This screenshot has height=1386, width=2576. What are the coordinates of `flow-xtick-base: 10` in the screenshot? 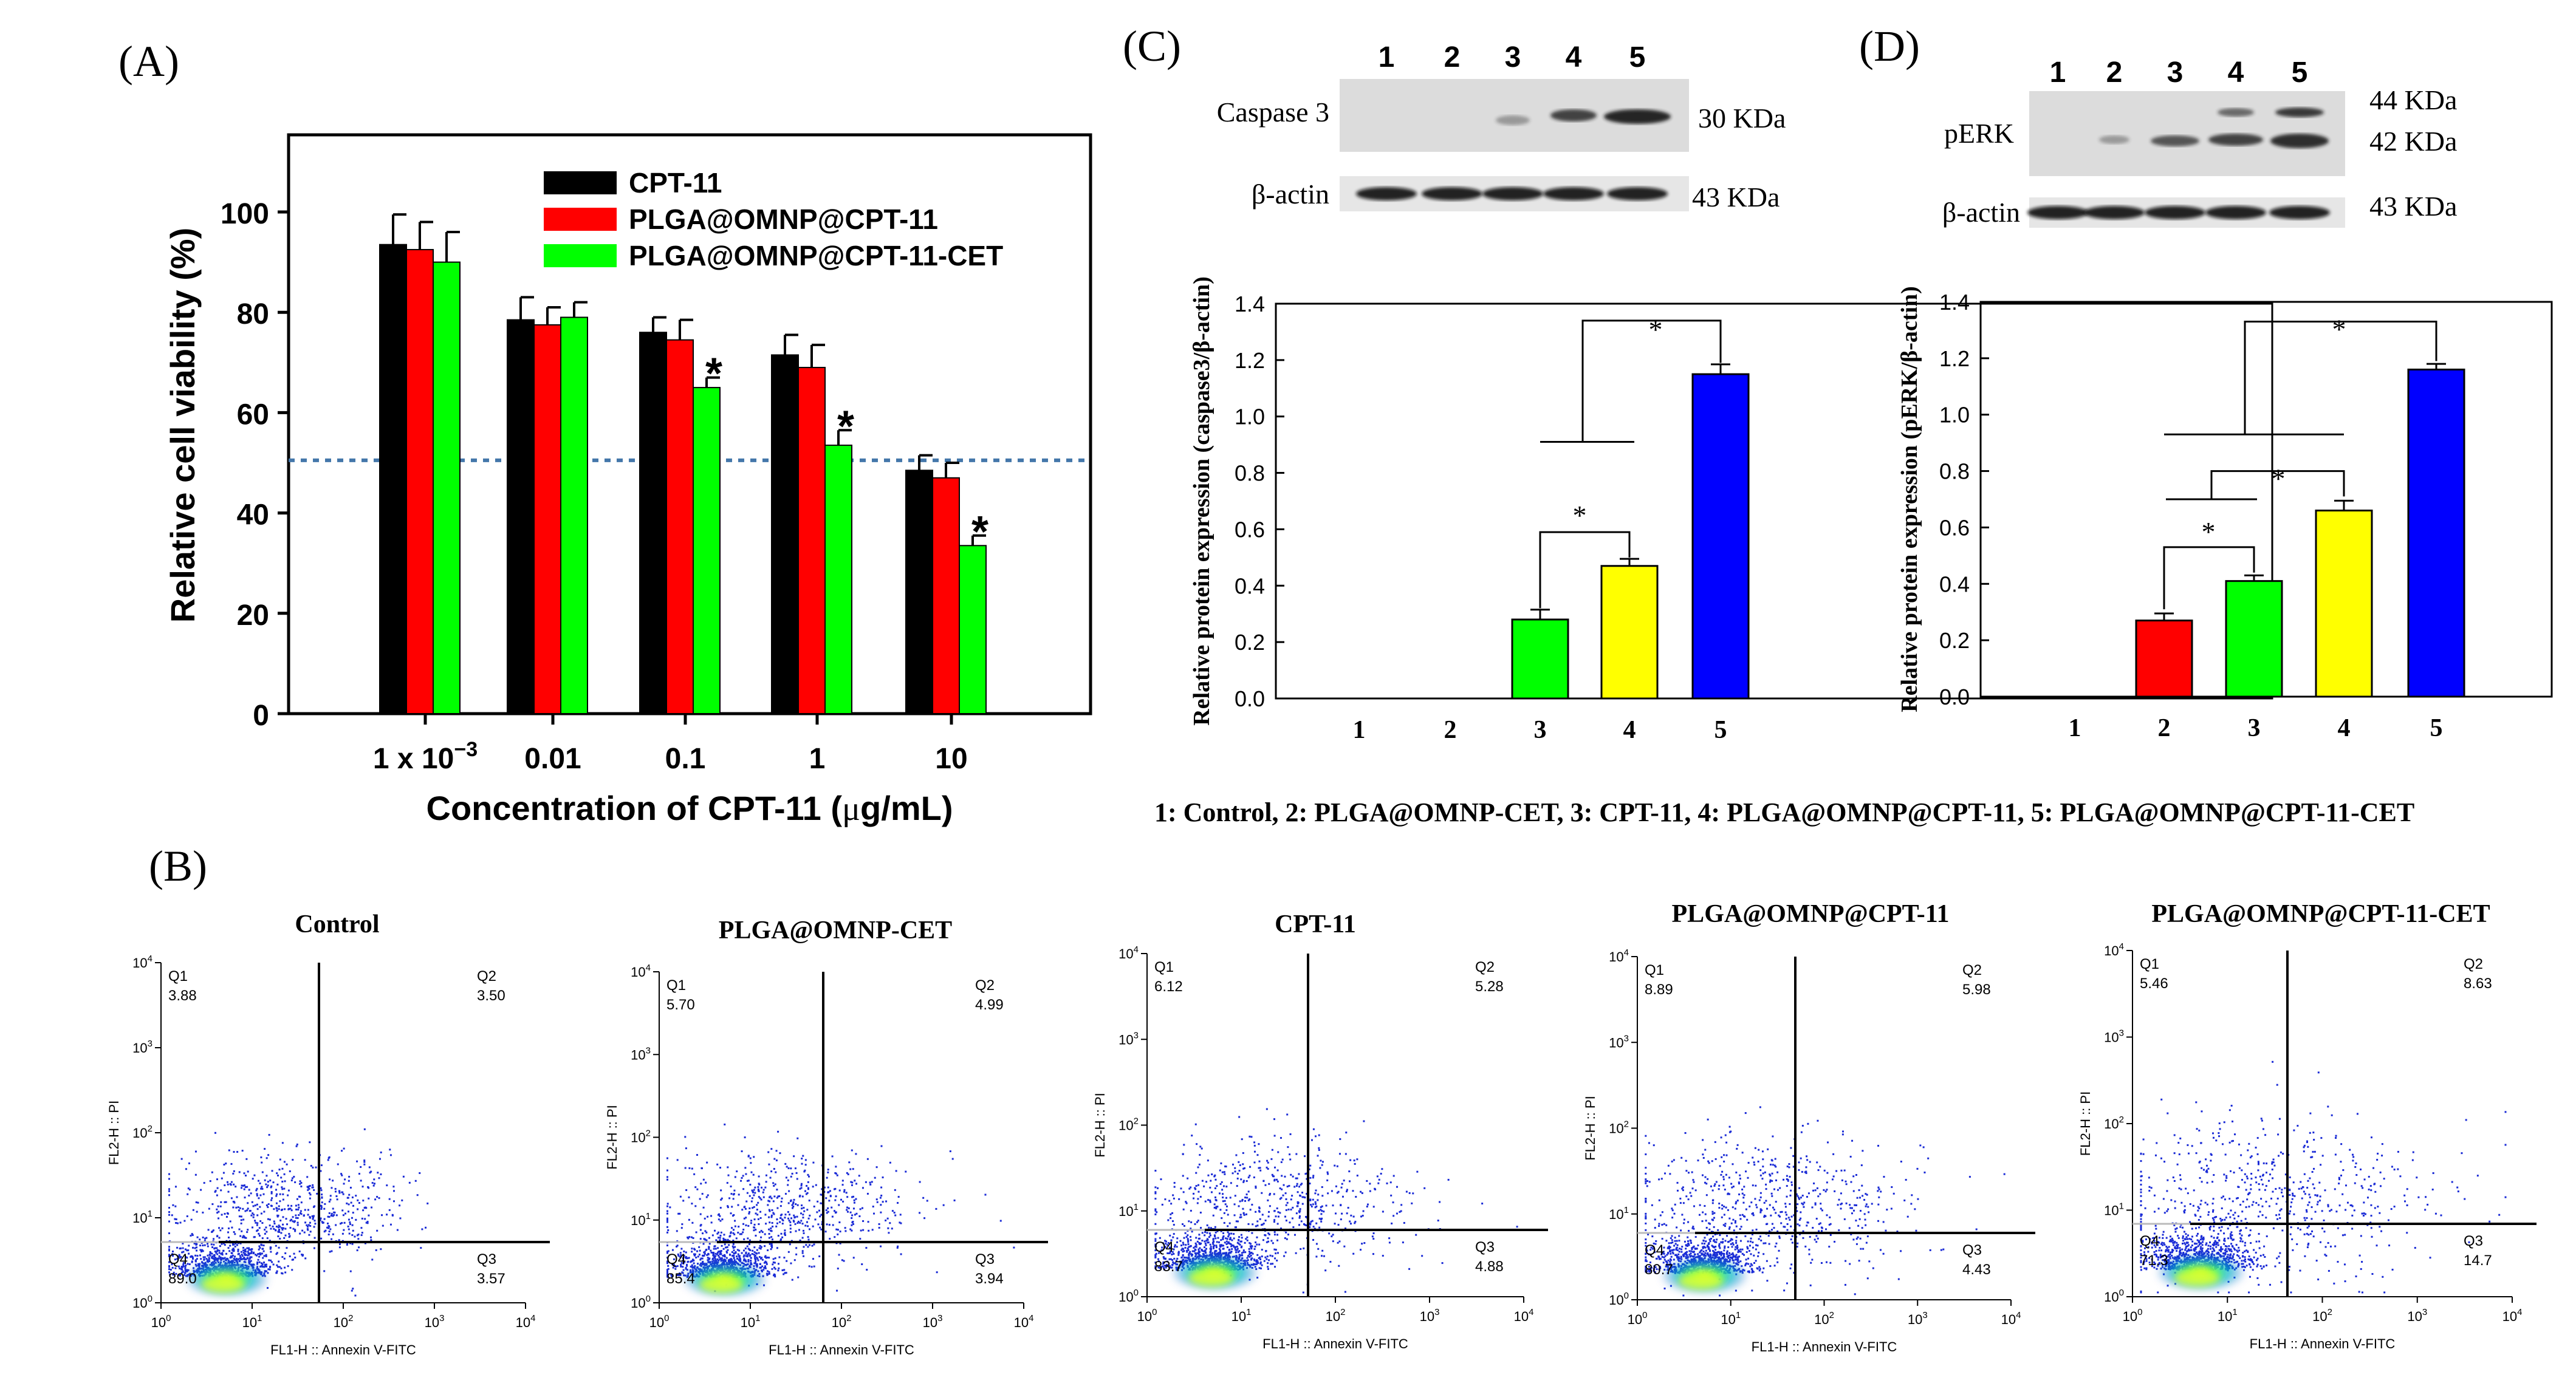 It's located at (341, 1322).